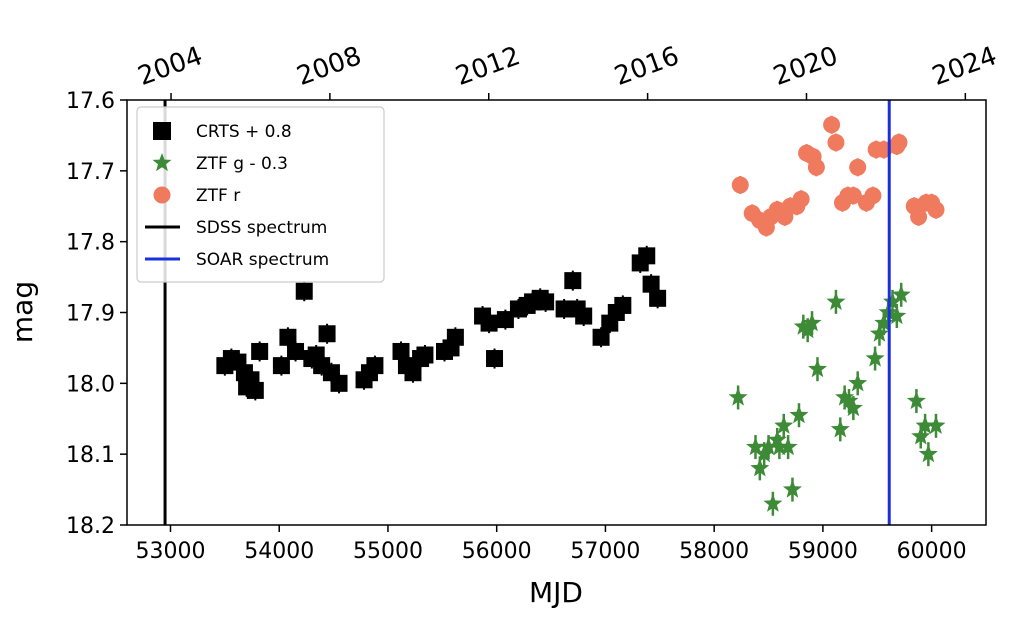 The height and width of the screenshot is (623, 1024). Describe the element at coordinates (714, 551) in the screenshot. I see `x-tick-label: 58000` at that location.